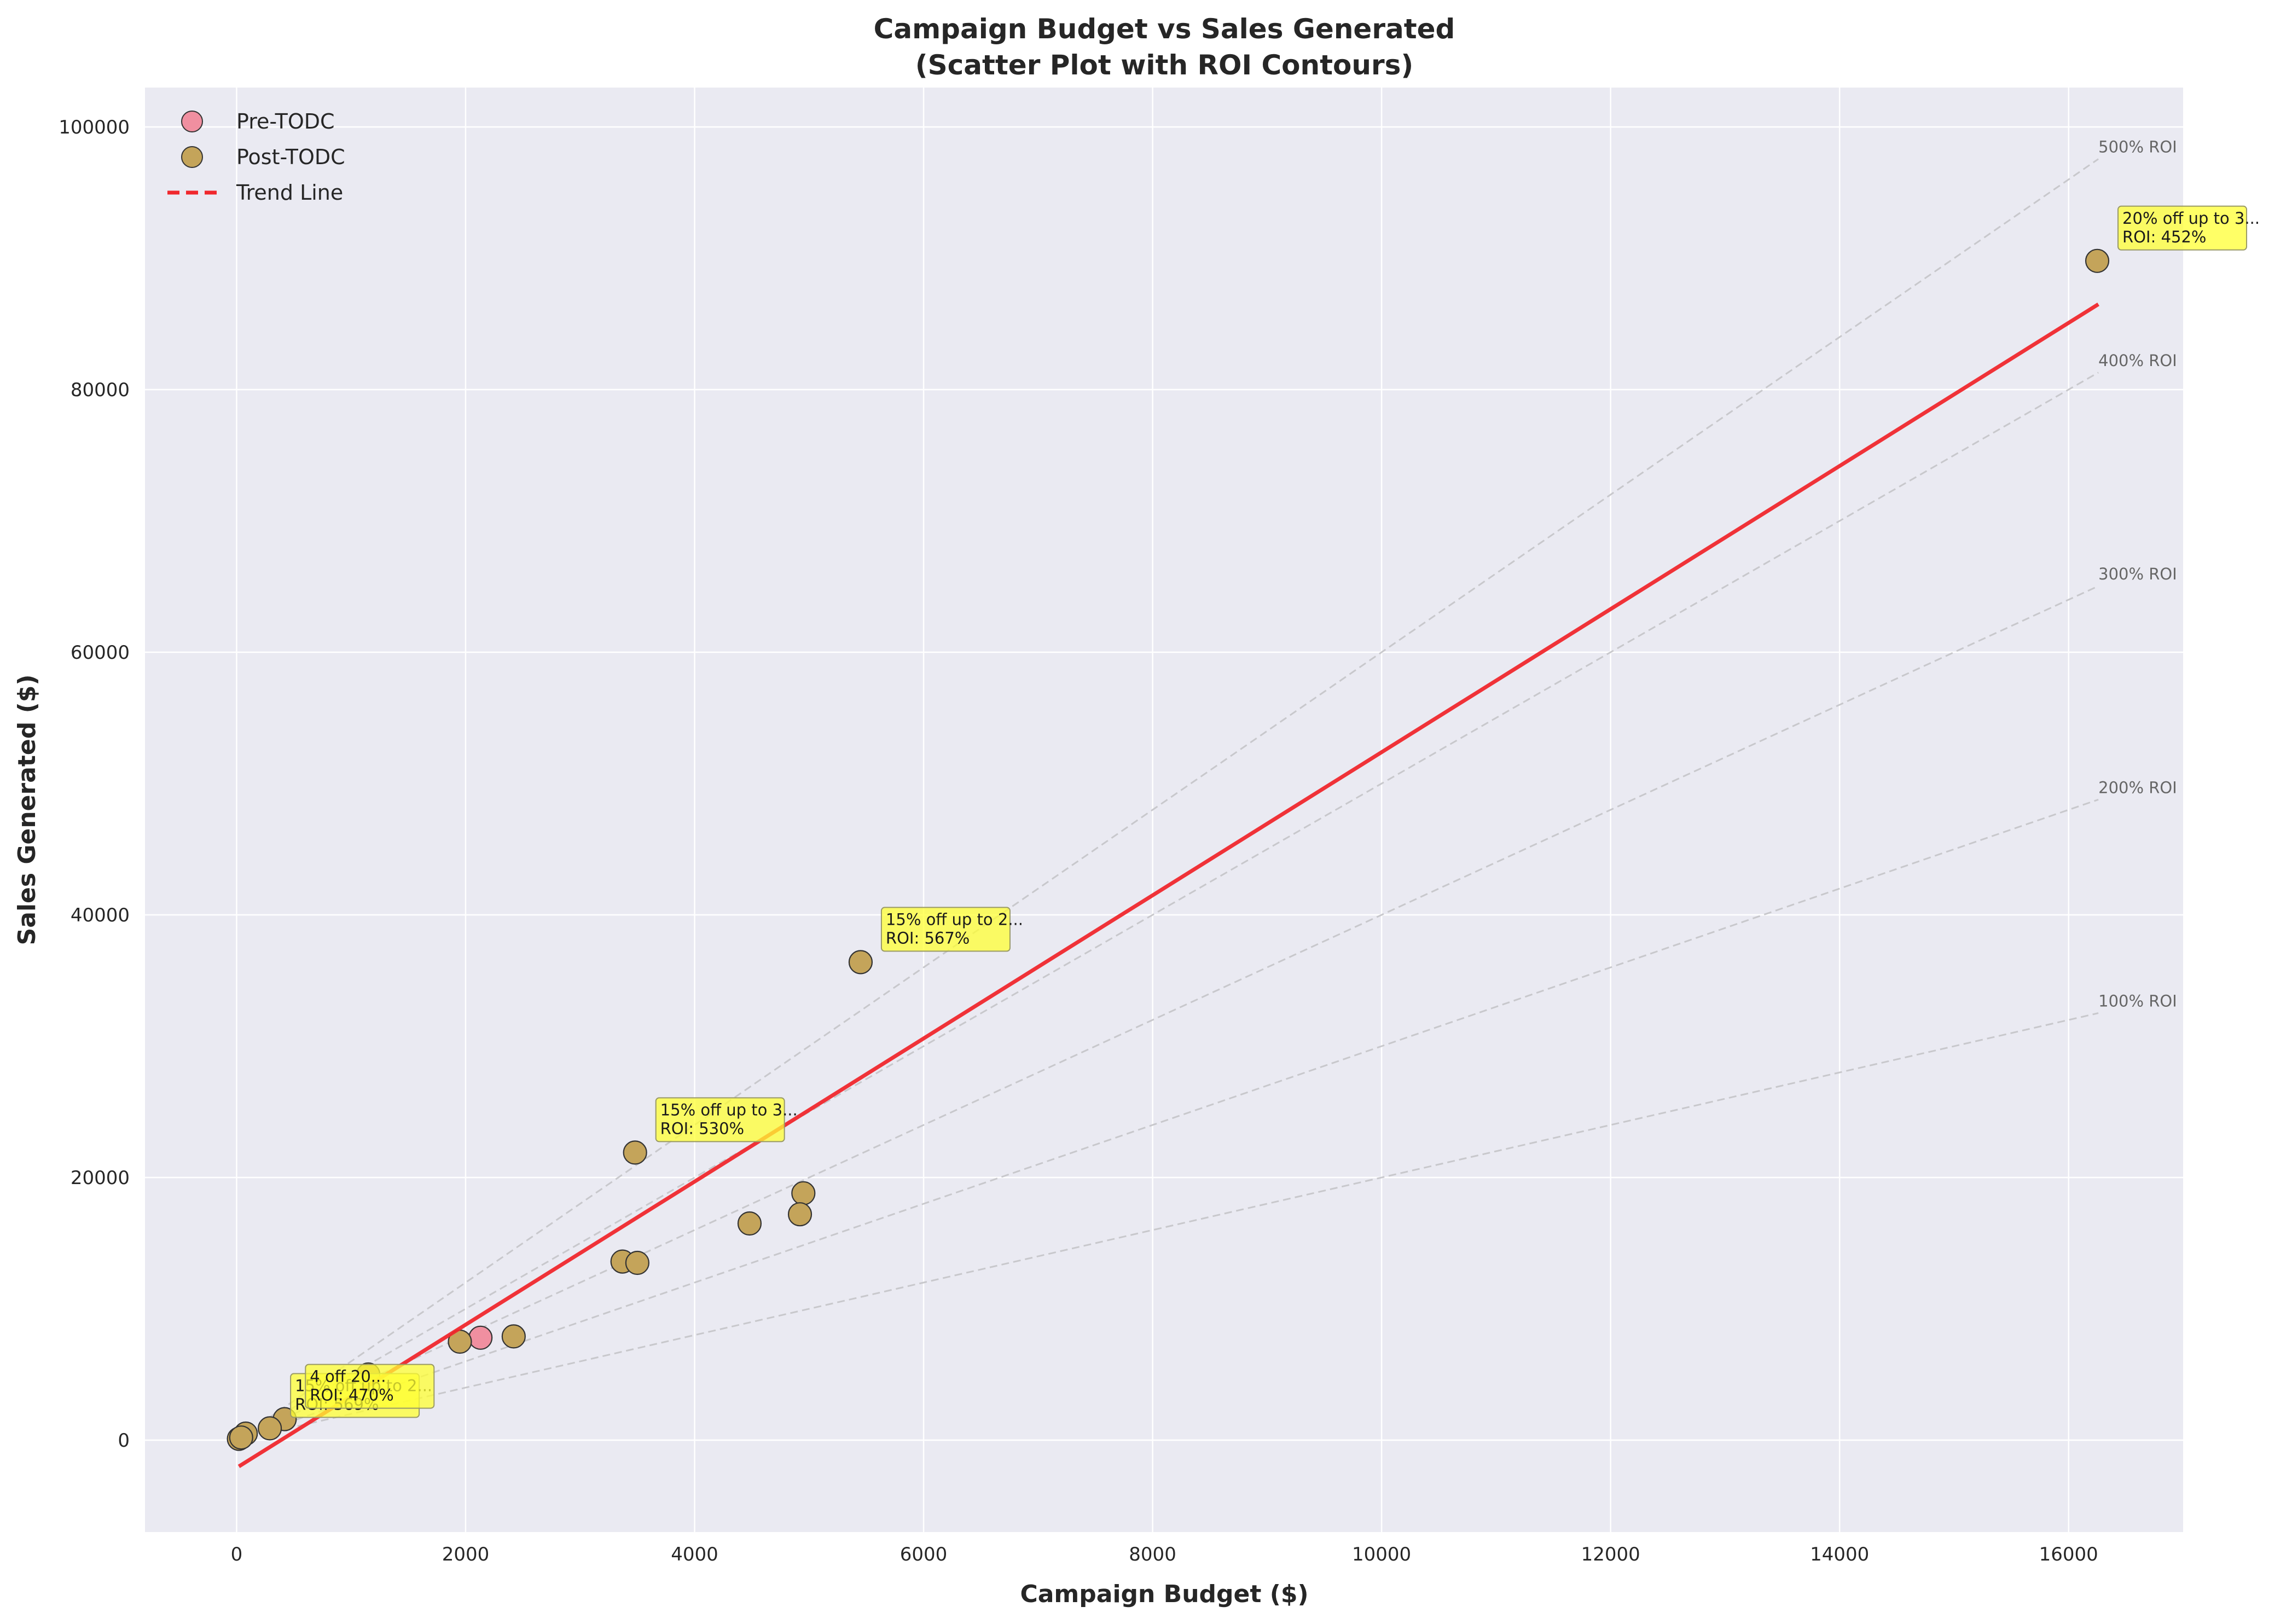 Image resolution: width=2269 pixels, height=1624 pixels. I want to click on annotation-text-line2: ROI: 530%, so click(702, 1128).